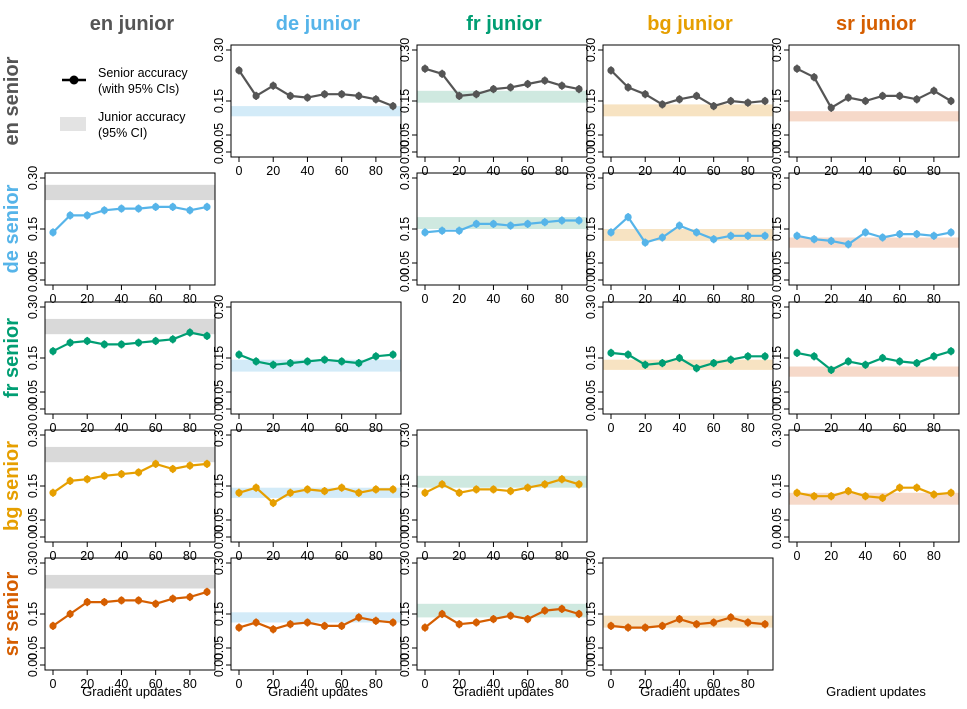 Image resolution: width=967 pixels, height=709 pixels. What do you see at coordinates (53, 428) in the screenshot?
I see `x-tick-label: 0` at bounding box center [53, 428].